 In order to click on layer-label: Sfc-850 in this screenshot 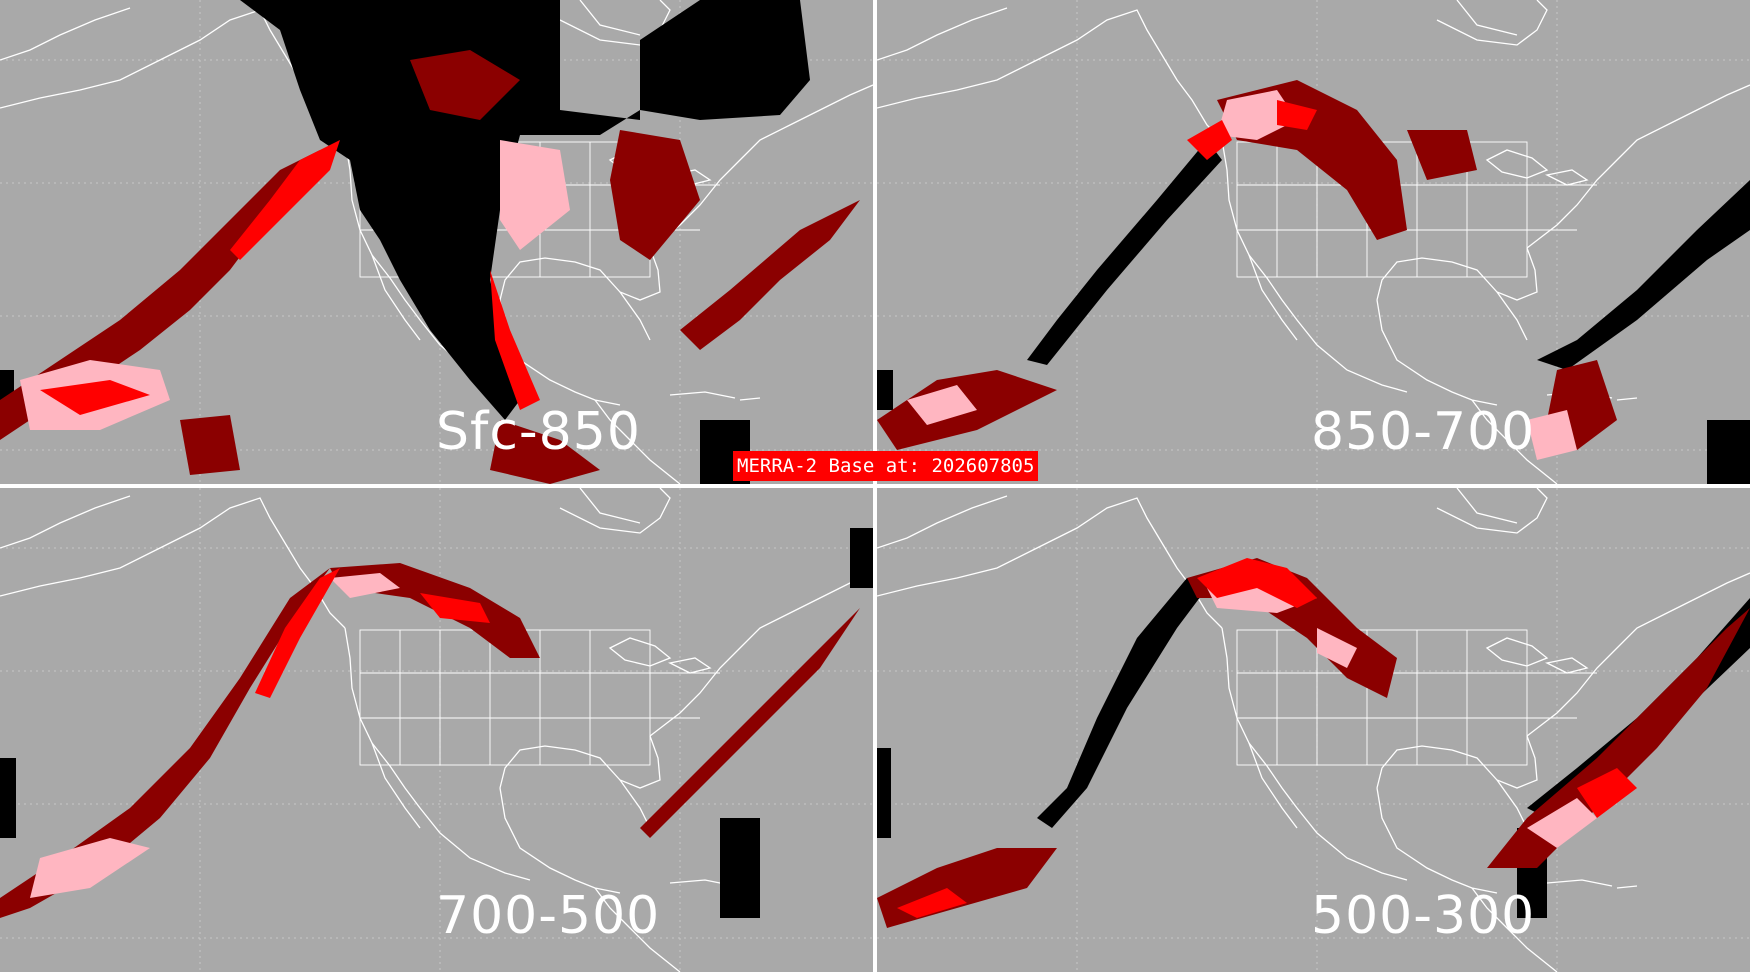, I will do `click(538, 432)`.